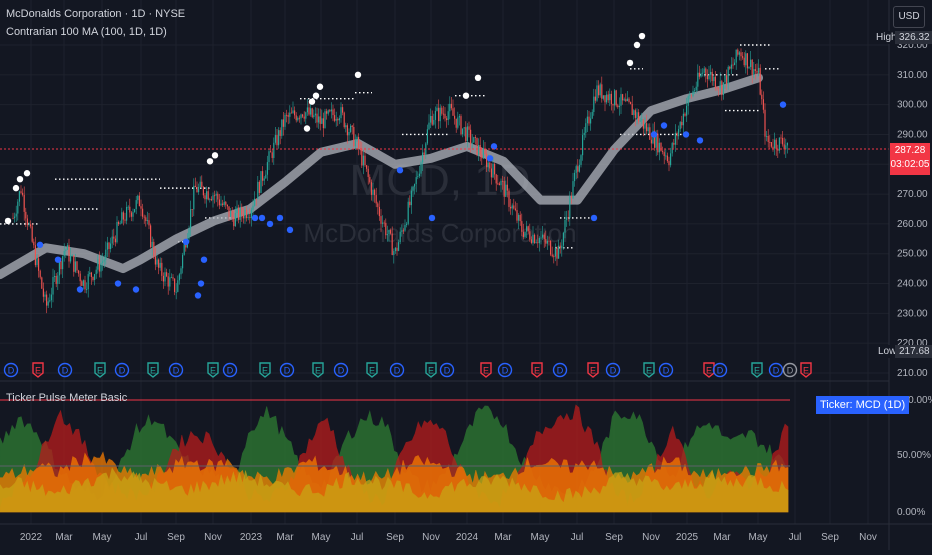 This screenshot has width=932, height=555. What do you see at coordinates (914, 456) in the screenshot?
I see `osc-axis: 100.00% 50.00% 0.00%` at bounding box center [914, 456].